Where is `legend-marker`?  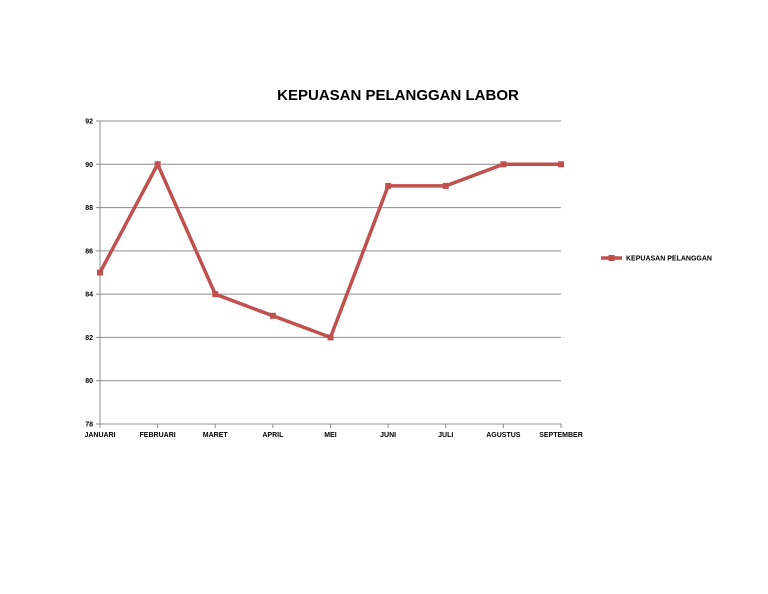 legend-marker is located at coordinates (611, 258).